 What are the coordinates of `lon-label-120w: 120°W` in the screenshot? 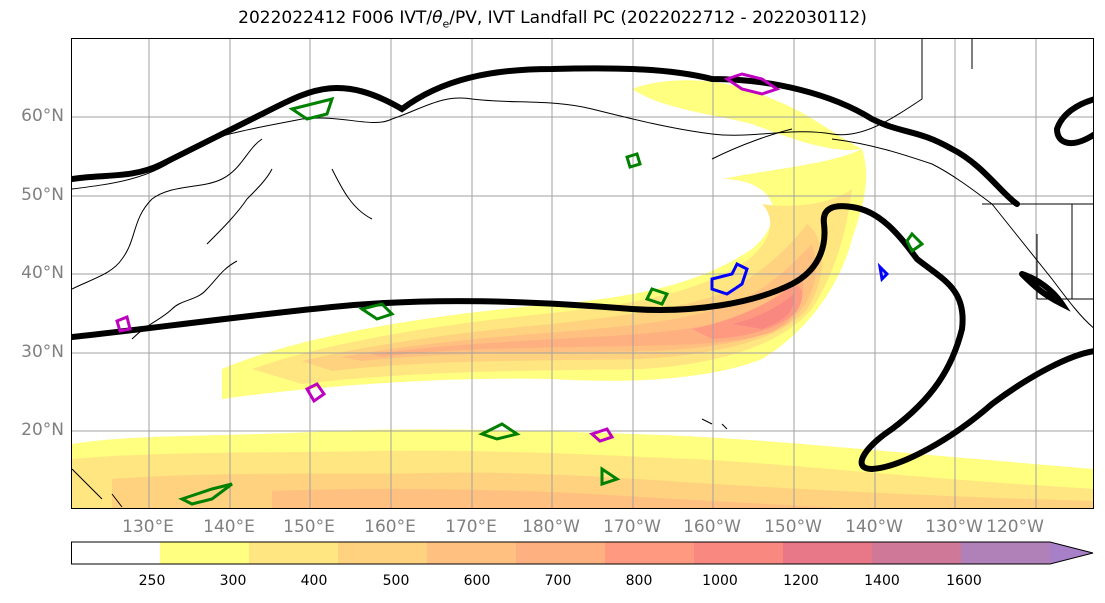 It's located at (1015, 527).